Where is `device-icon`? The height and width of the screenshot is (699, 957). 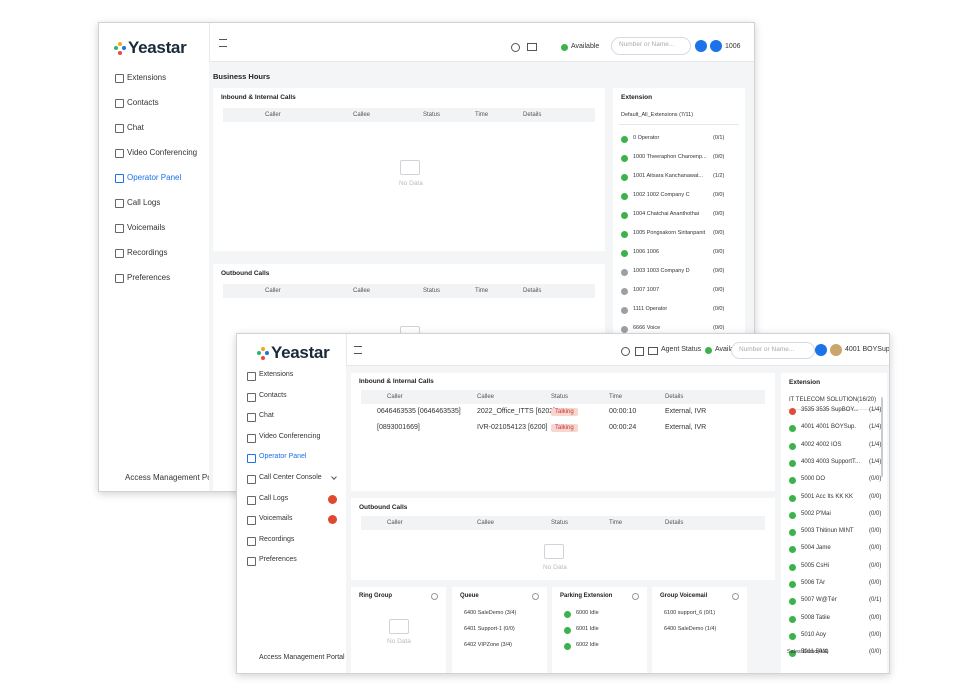
device-icon is located at coordinates (653, 351).